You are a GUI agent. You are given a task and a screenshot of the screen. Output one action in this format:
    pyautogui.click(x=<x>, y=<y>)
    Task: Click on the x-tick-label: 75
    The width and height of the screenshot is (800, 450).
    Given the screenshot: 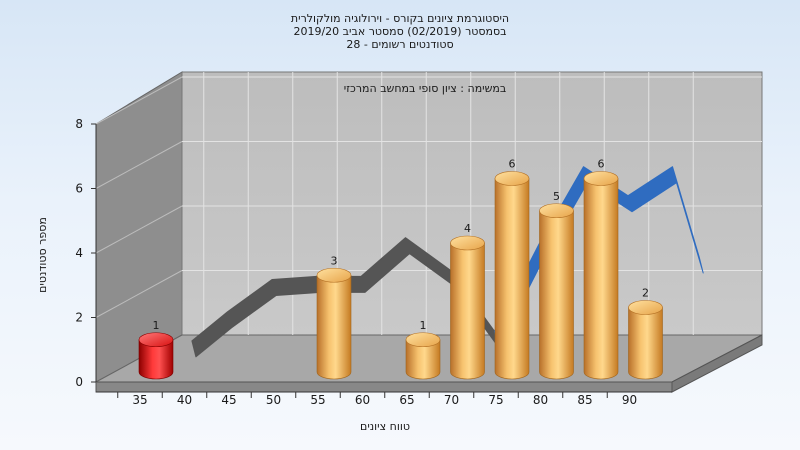 What is the action you would take?
    pyautogui.click(x=495, y=400)
    